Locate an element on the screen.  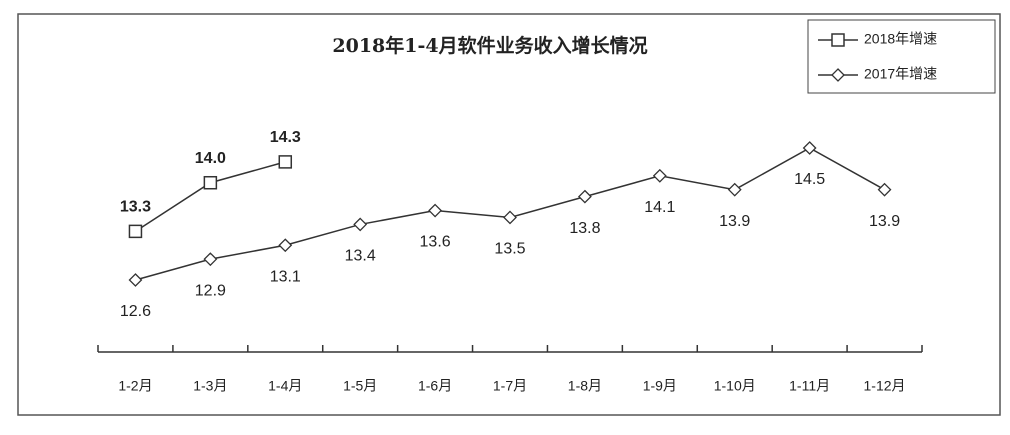
data-label: 14.0 is located at coordinates (210, 158).